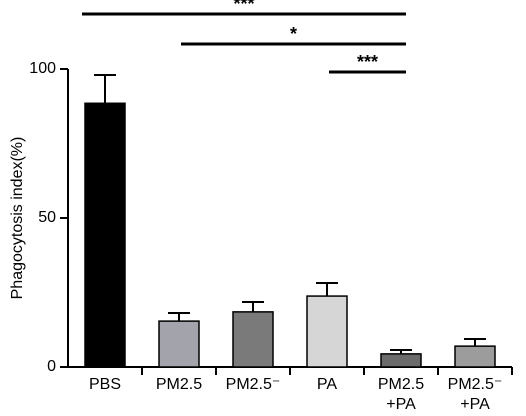 The height and width of the screenshot is (416, 526). Describe the element at coordinates (293, 34) in the screenshot. I see `significance-label: *` at that location.